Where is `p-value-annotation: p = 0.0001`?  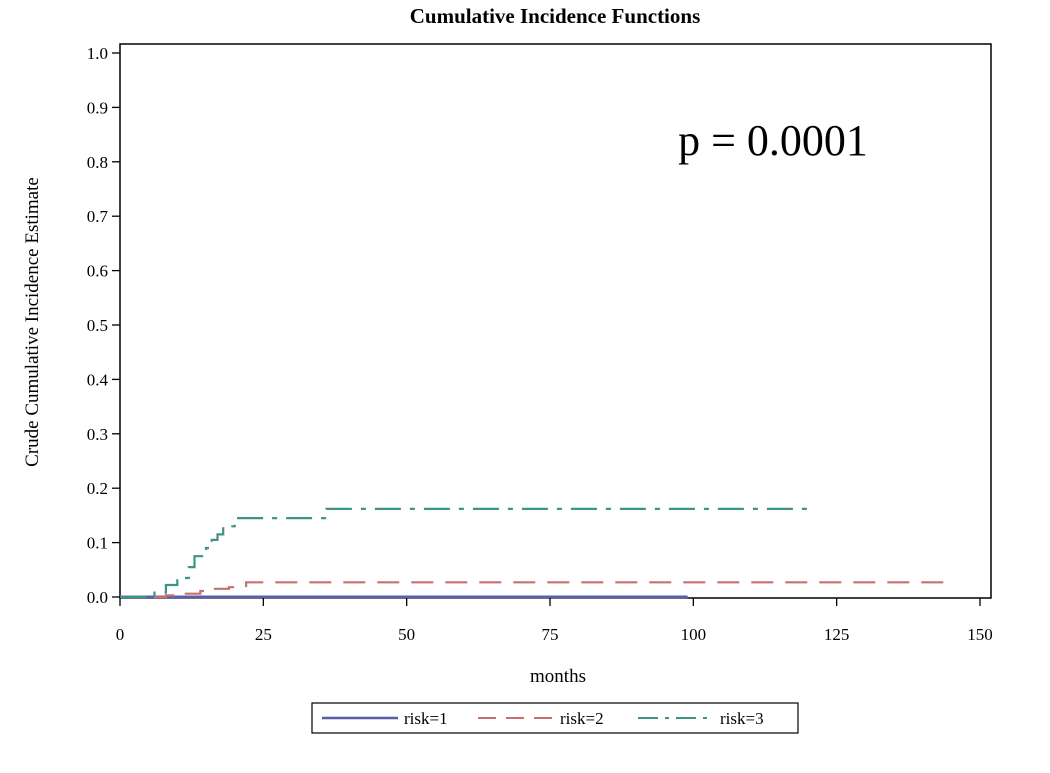
p-value-annotation: p = 0.0001 is located at coordinates (773, 140).